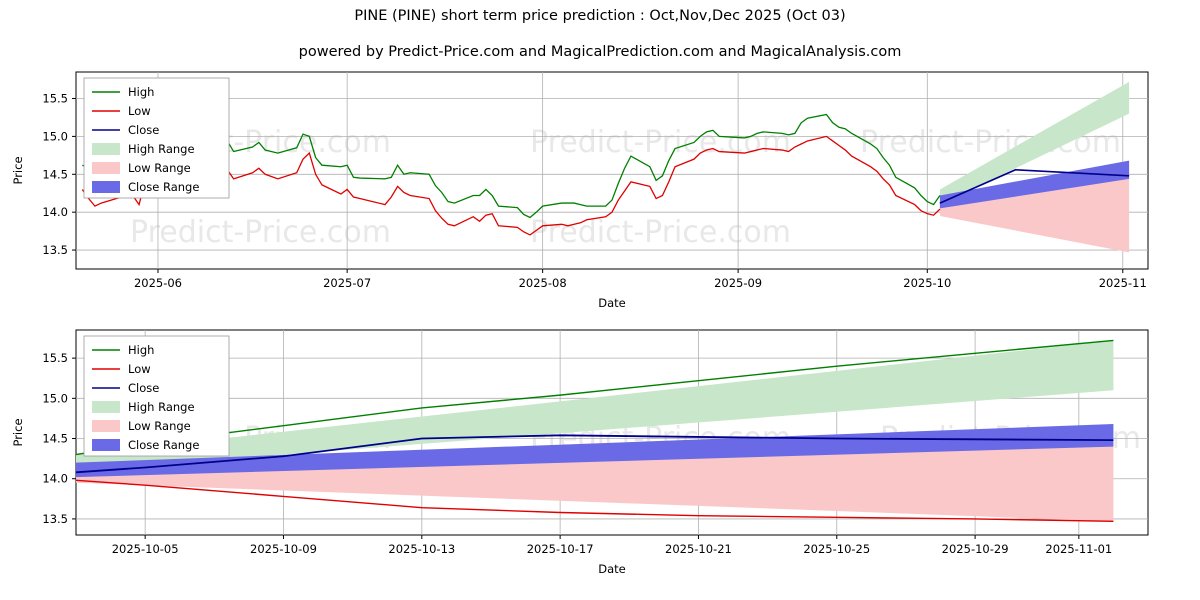 This screenshot has width=1200, height=600. Describe the element at coordinates (975, 549) in the screenshot. I see `svg-text: 2025-10-29` at that location.